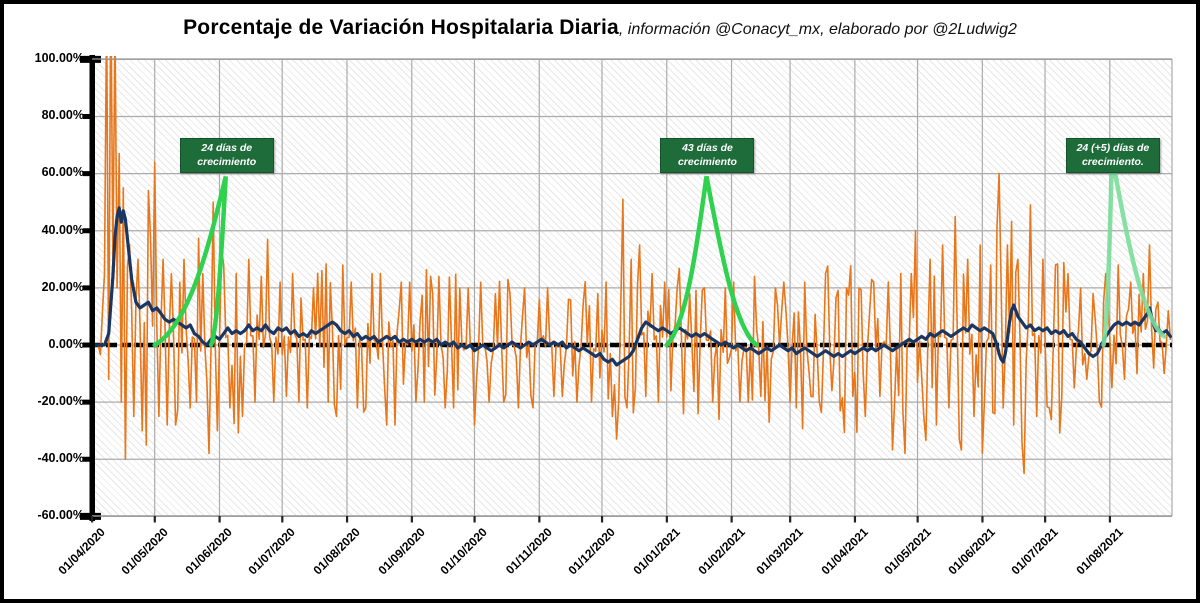 Image resolution: width=1200 pixels, height=603 pixels. What do you see at coordinates (62, 230) in the screenshot?
I see `y-tick-label: 40.00%` at bounding box center [62, 230].